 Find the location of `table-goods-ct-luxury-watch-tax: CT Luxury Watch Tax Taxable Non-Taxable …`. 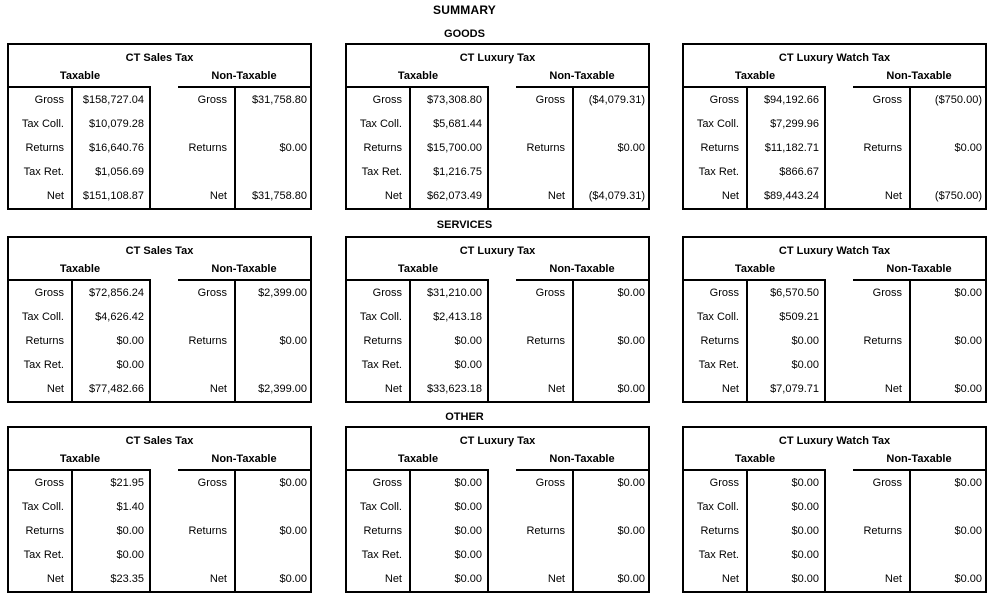

table-goods-ct-luxury-watch-tax: CT Luxury Watch Tax Taxable Non-Taxable … is located at coordinates (834, 126).